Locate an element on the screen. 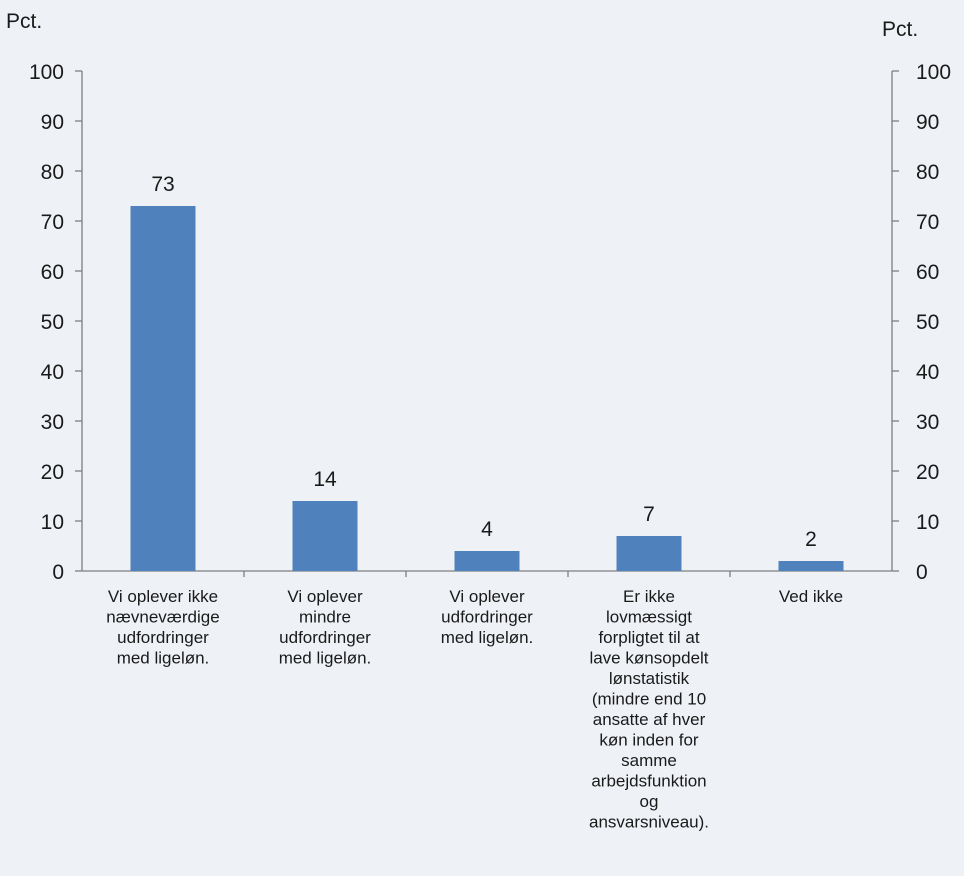 The width and height of the screenshot is (964, 876). right-y-tick-label: 50 is located at coordinates (927, 322).